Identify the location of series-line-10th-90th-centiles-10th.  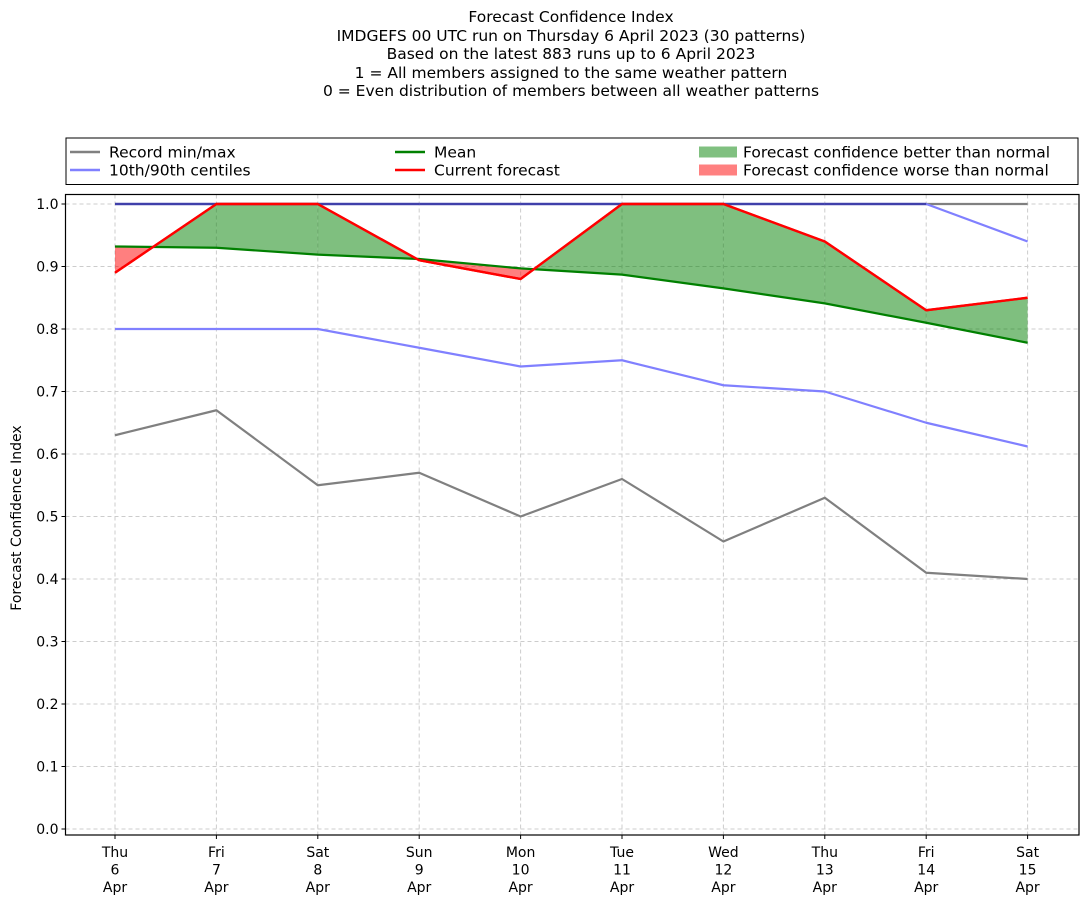
(571, 387).